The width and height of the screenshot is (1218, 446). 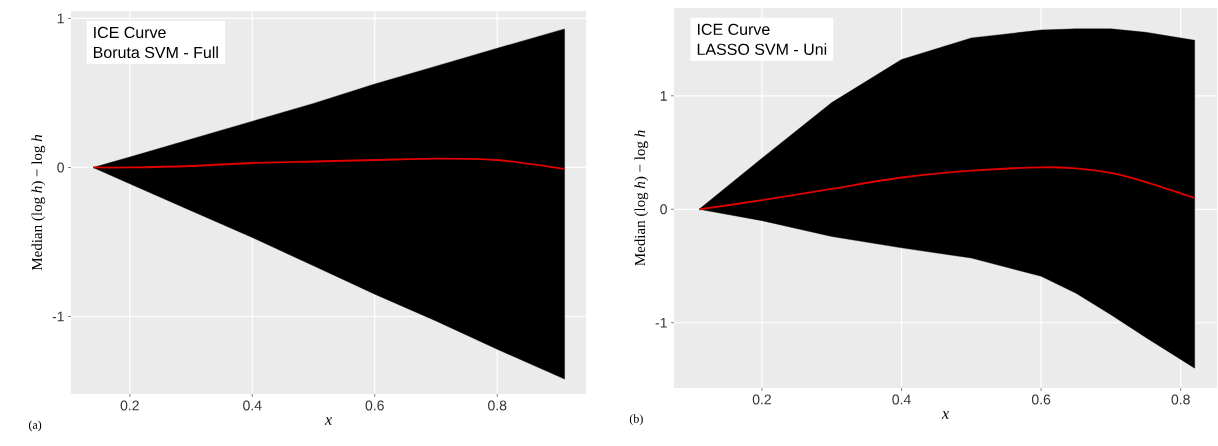 I want to click on text: (a), so click(x=35, y=426).